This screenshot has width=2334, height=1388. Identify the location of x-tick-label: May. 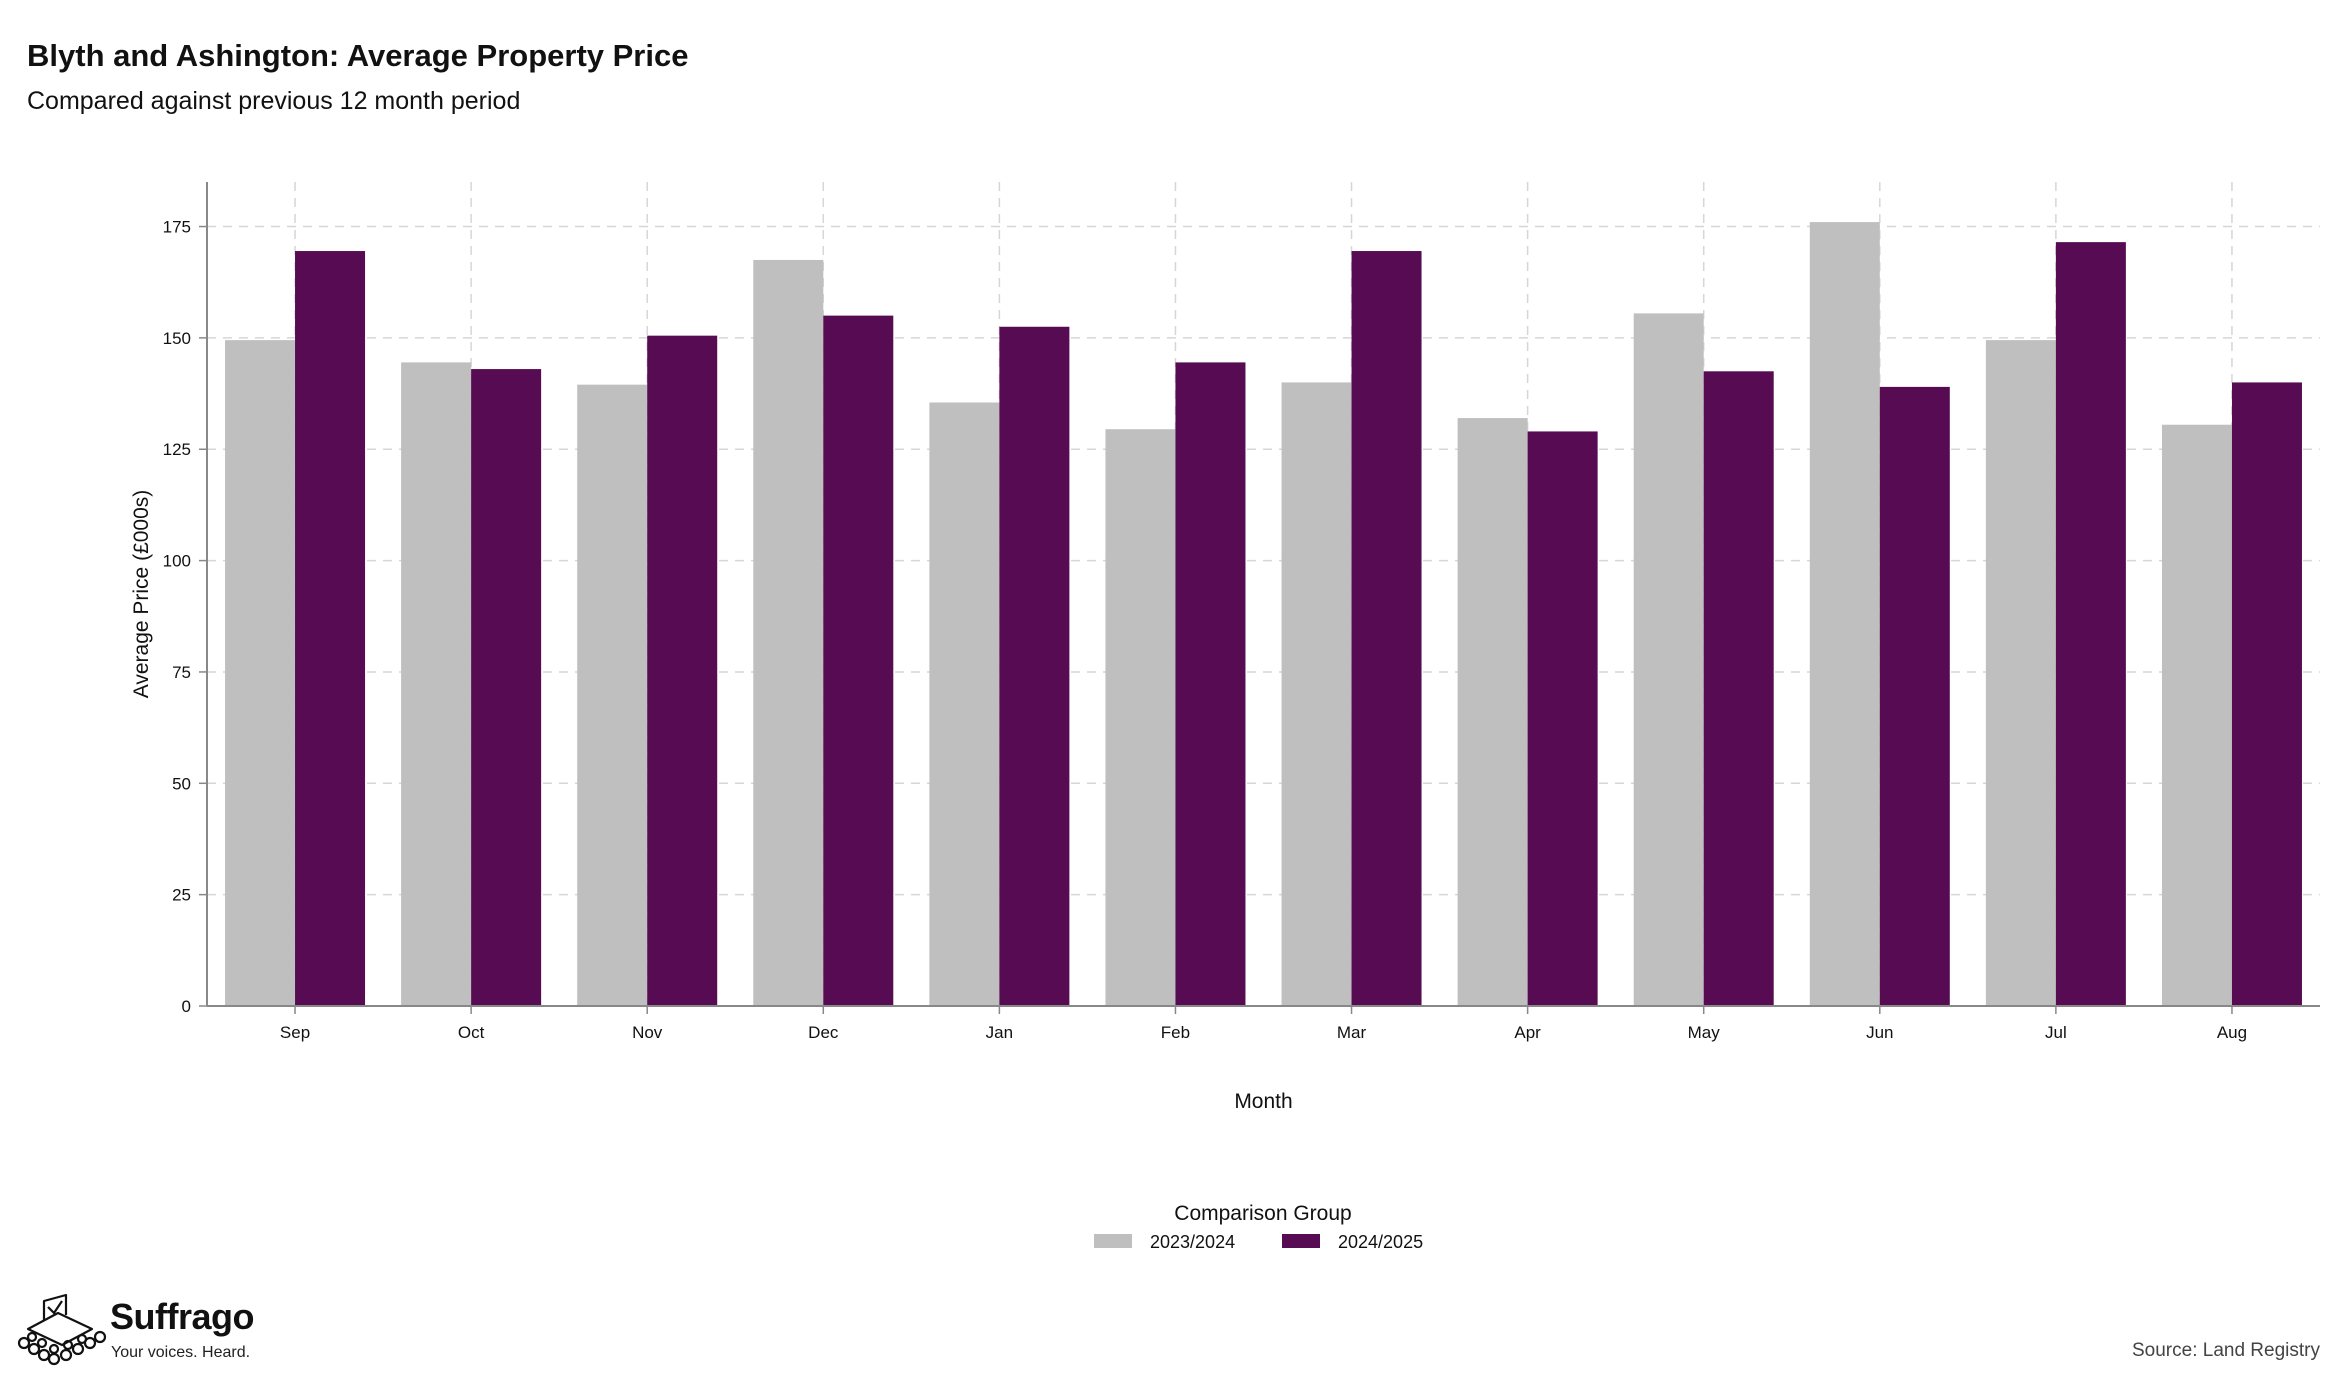
(1704, 1032).